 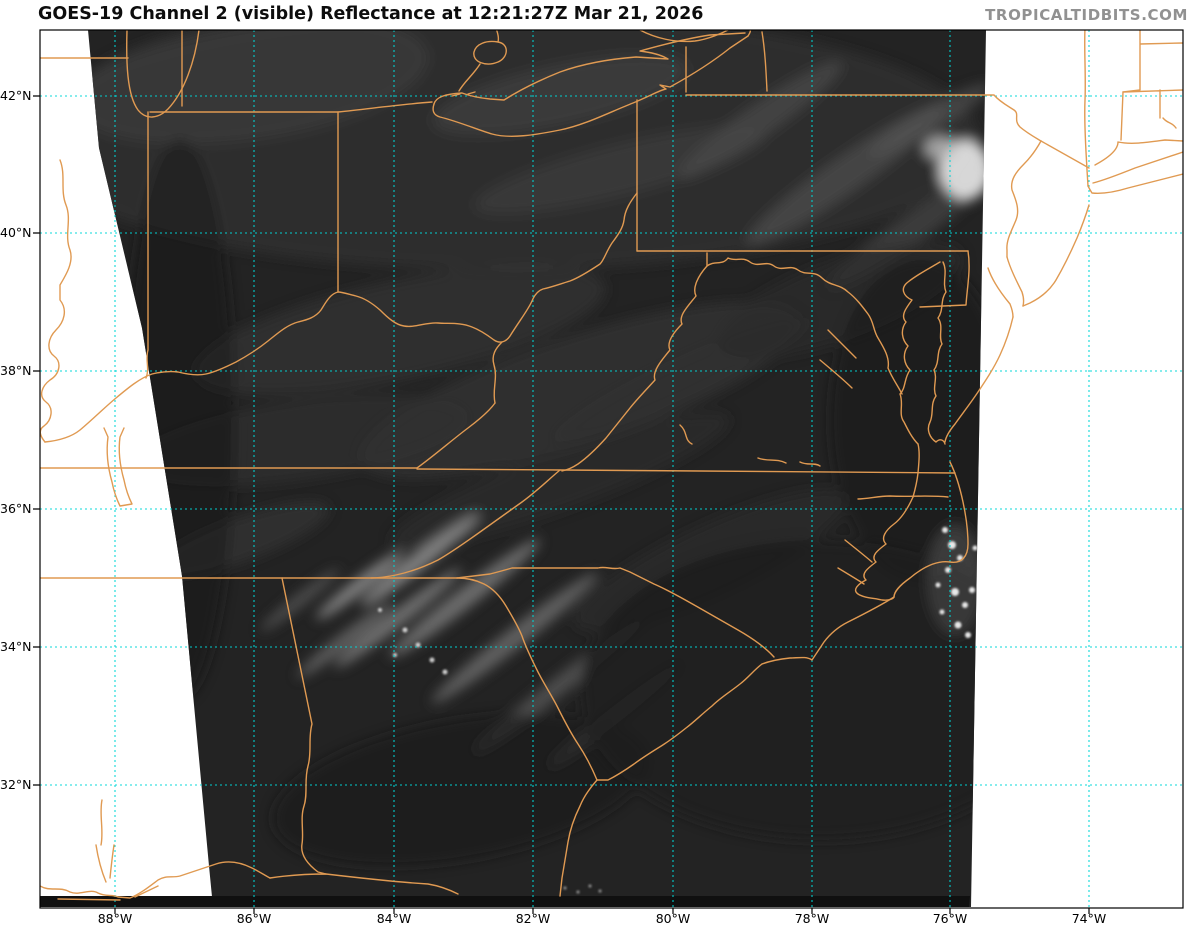 What do you see at coordinates (482, 61) in the screenshot?
I see `lake-st-clair-detroit-river` at bounding box center [482, 61].